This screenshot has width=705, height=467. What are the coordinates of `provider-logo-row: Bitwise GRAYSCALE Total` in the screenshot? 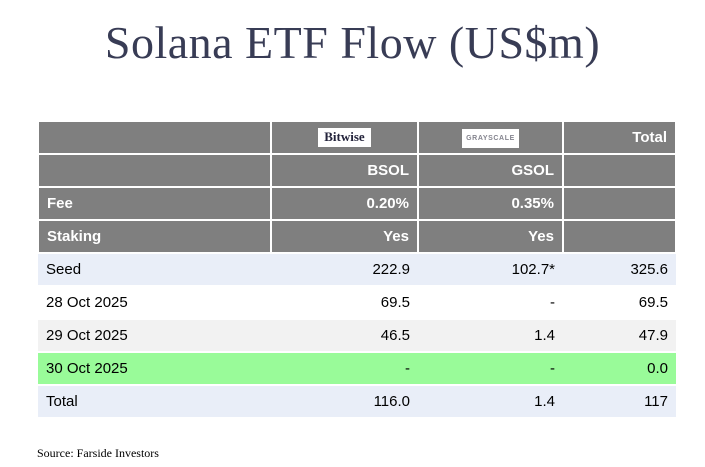 It's located at (357, 137).